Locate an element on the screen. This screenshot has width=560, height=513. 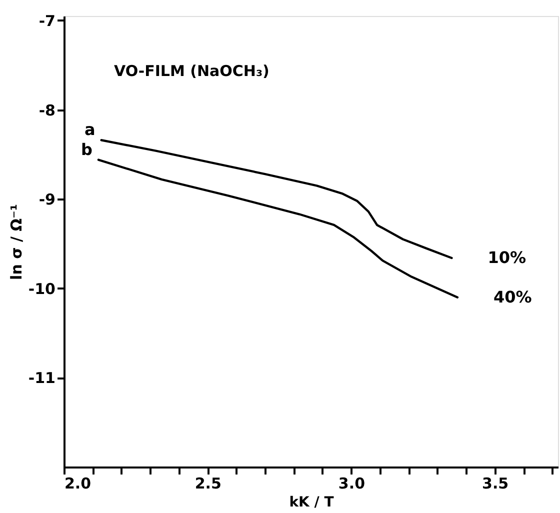
annotation: 10% is located at coordinates (507, 258).